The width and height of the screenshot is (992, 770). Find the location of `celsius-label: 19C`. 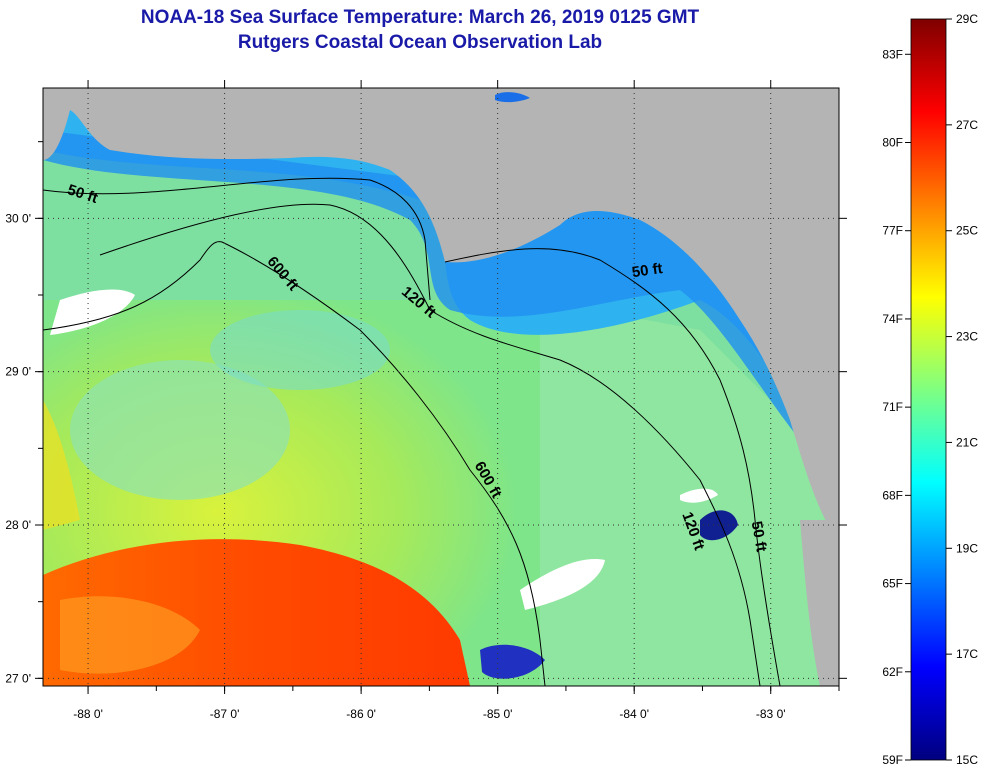

celsius-label: 19C is located at coordinates (967, 548).